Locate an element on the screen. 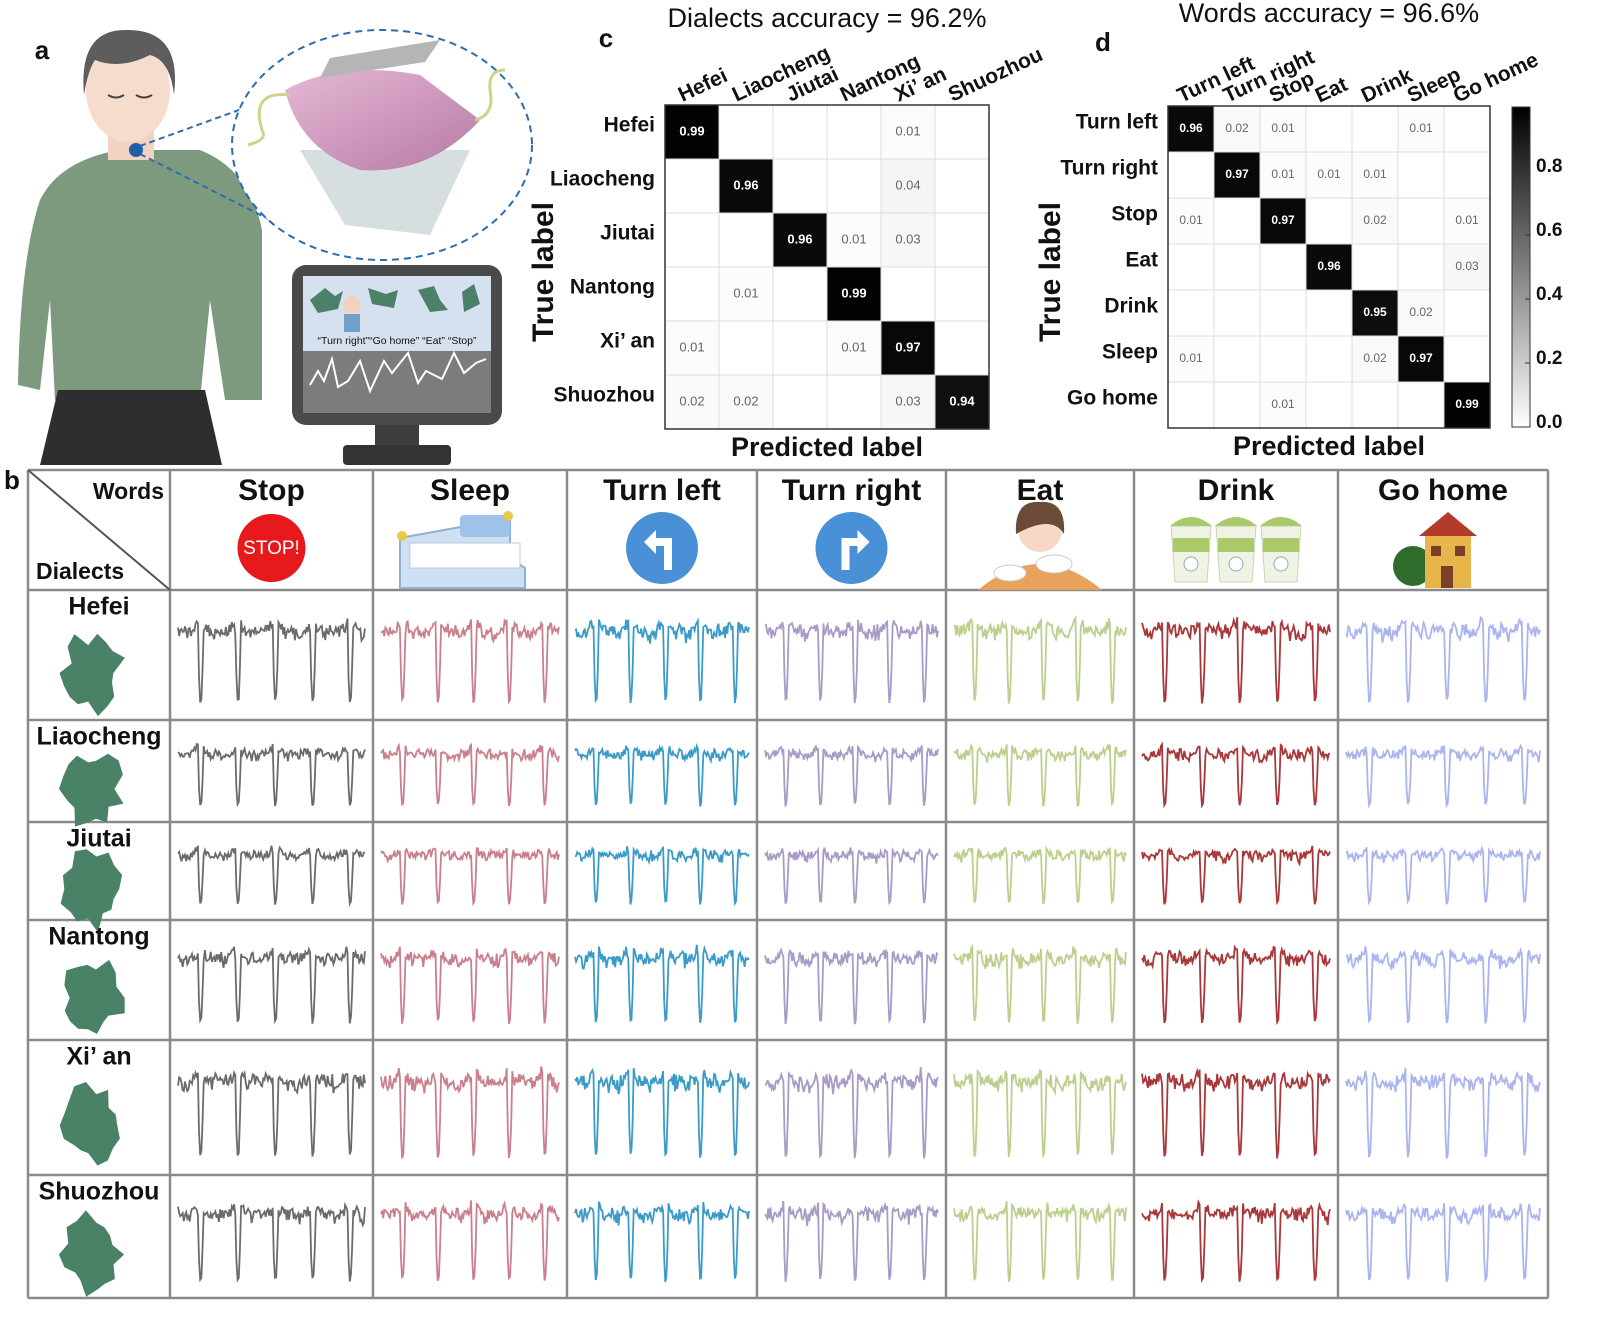 This screenshot has width=1600, height=1328. cell-label: 0.94 is located at coordinates (962, 400).